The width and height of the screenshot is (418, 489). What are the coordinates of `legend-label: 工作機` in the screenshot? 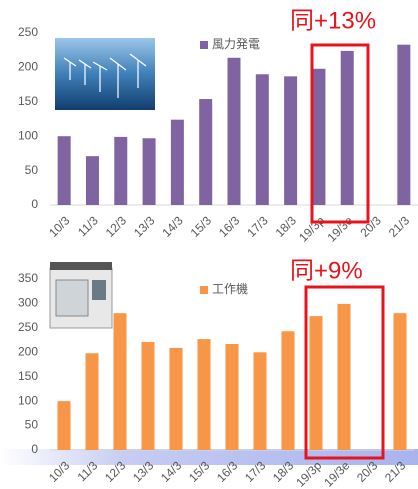 It's located at (230, 288).